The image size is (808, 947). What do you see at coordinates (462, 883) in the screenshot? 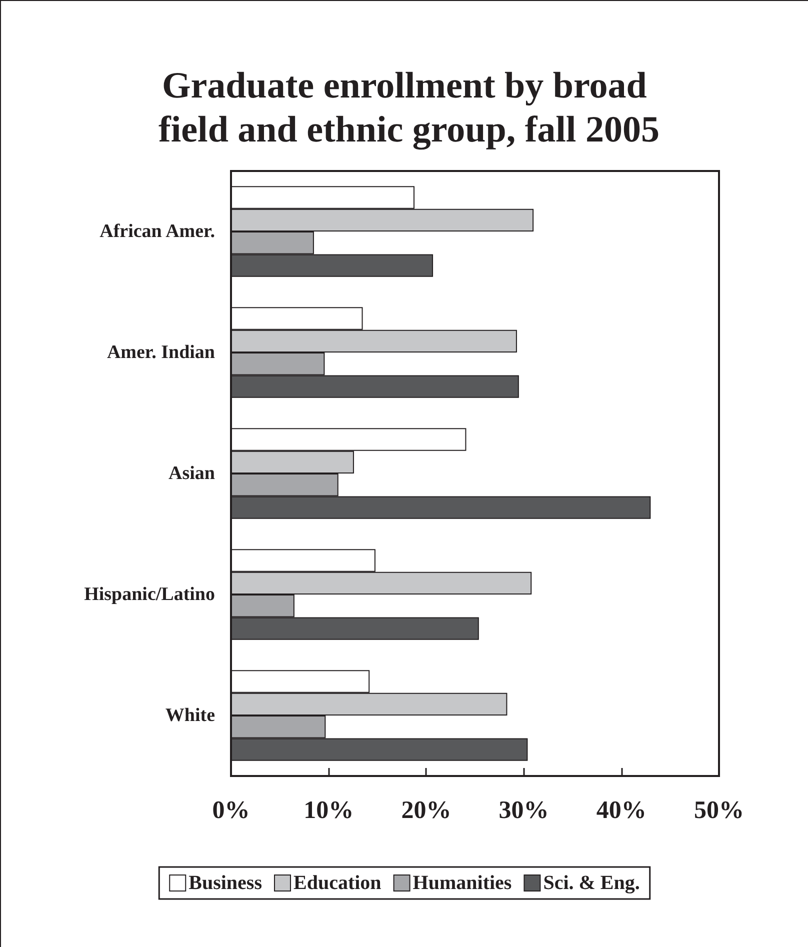
I see `legend-label: Humanities` at bounding box center [462, 883].